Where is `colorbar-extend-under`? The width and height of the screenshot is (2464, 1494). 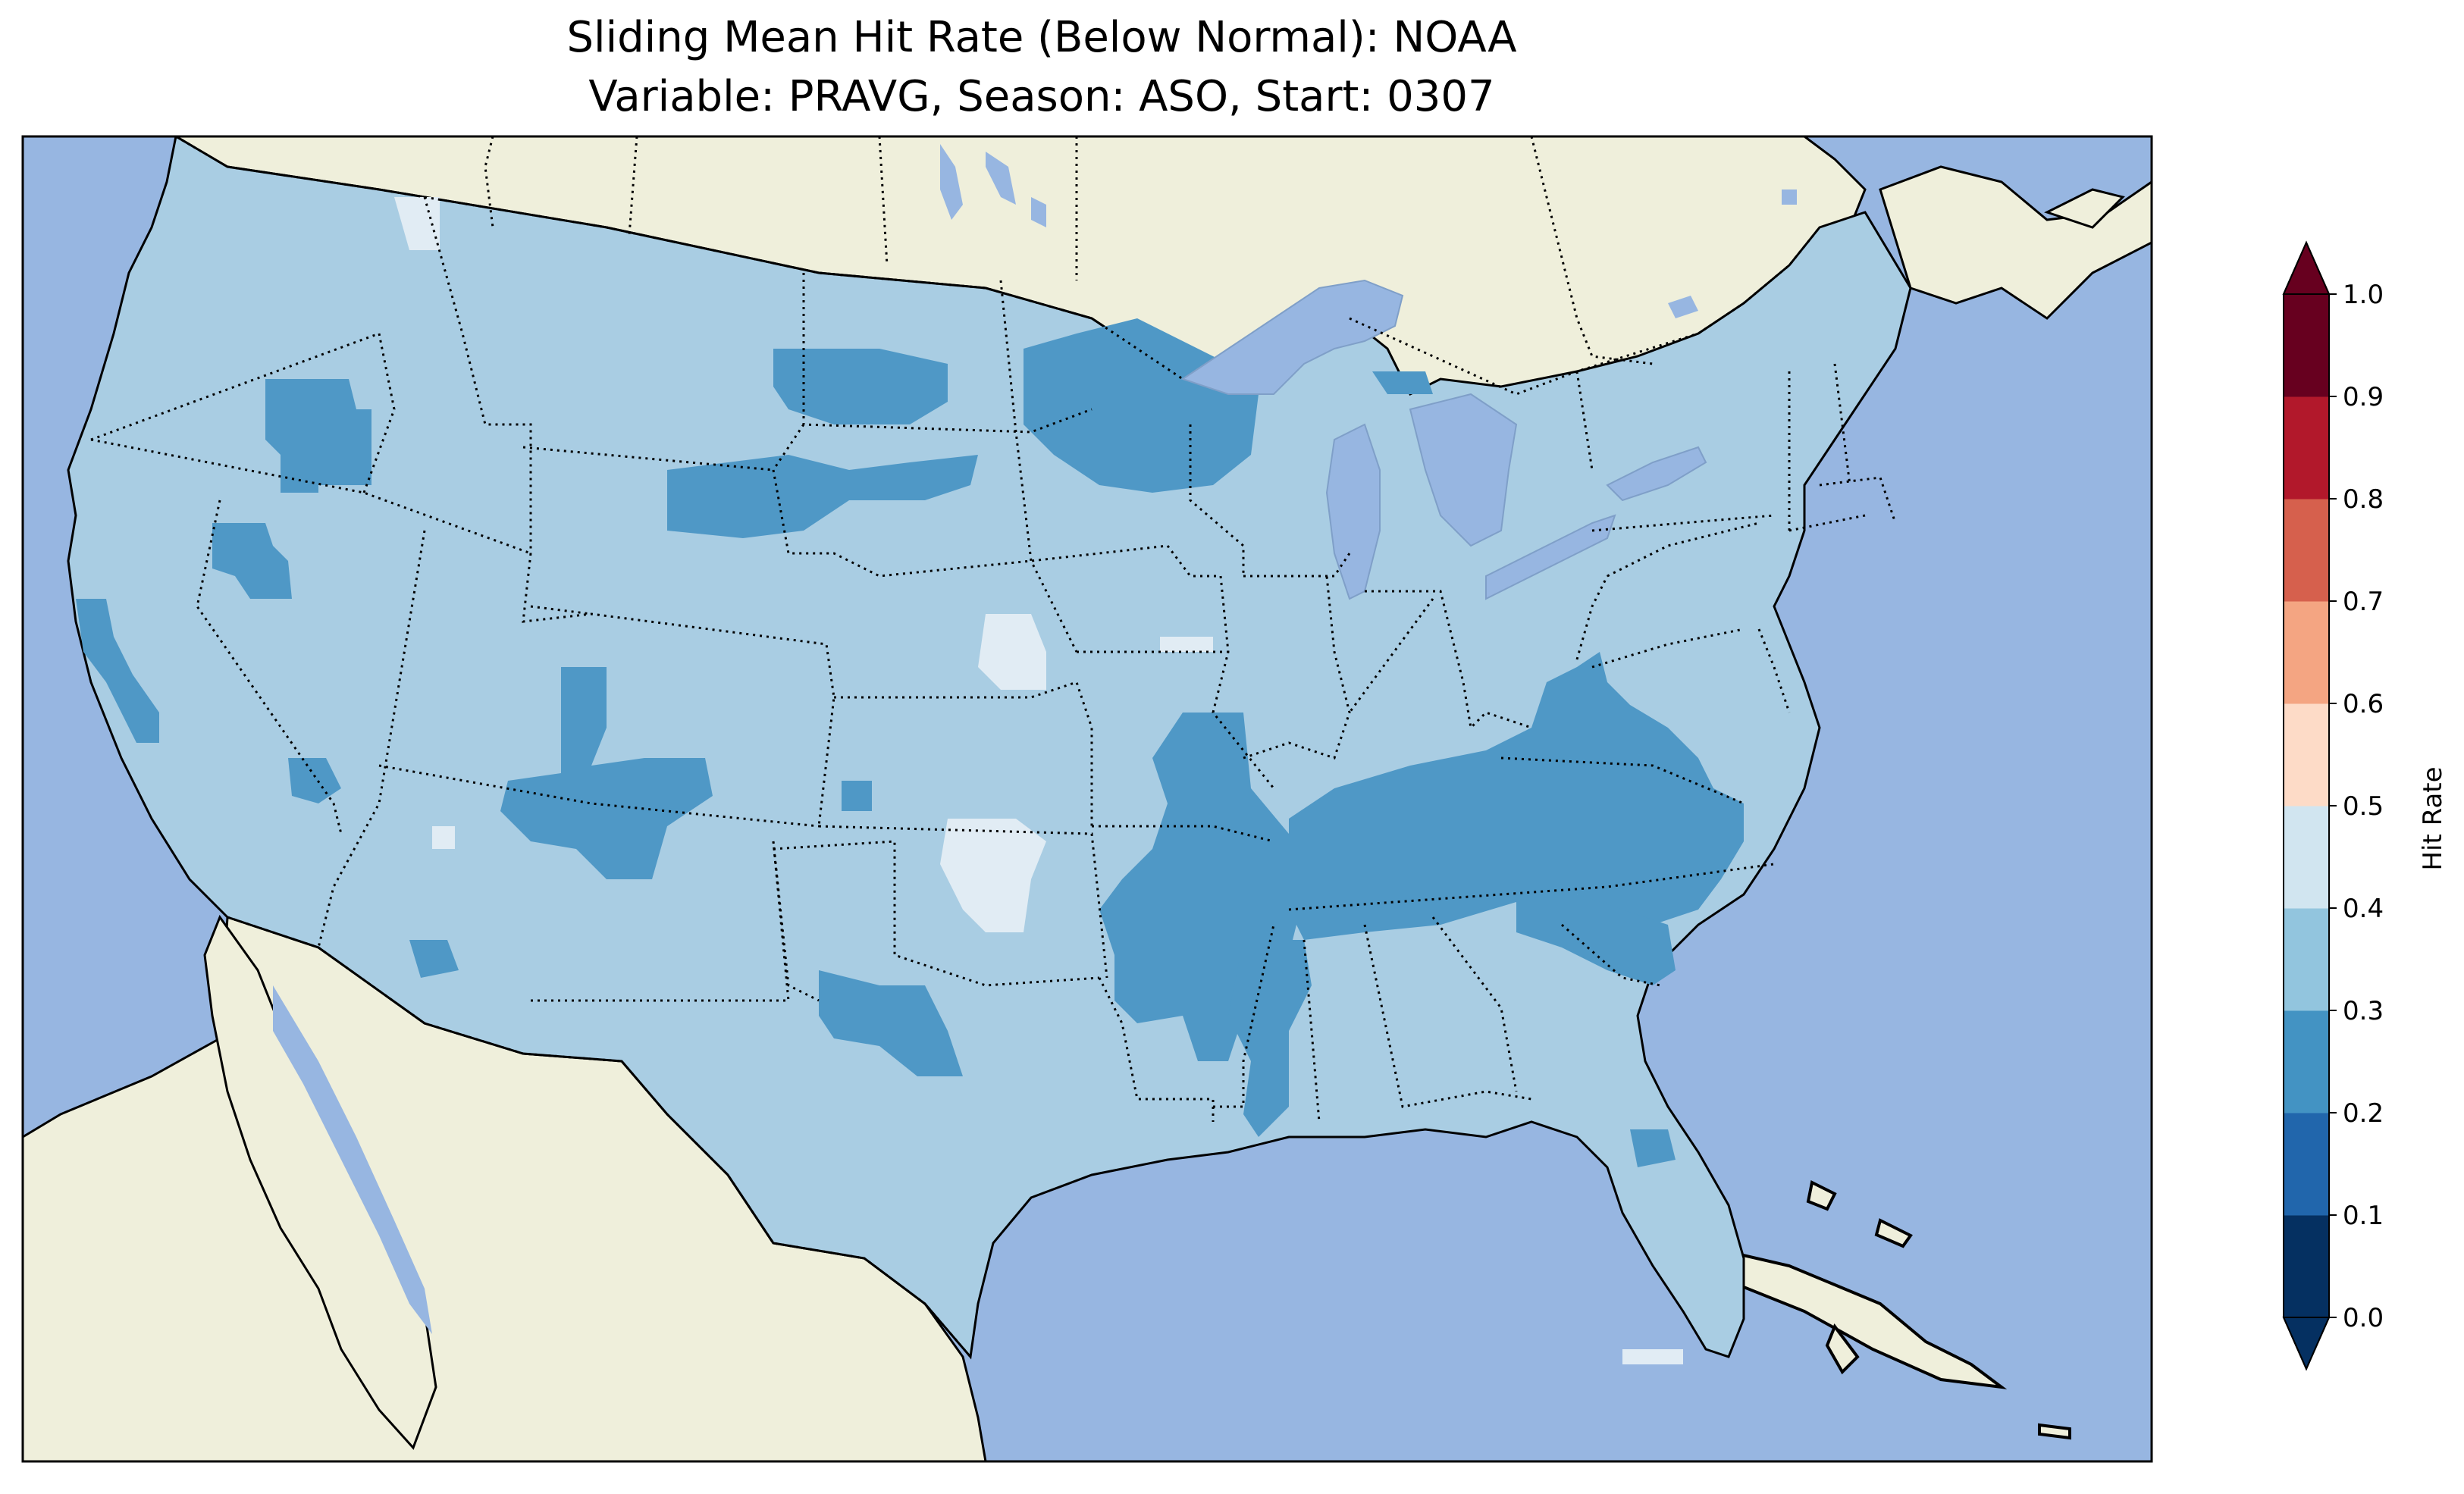
colorbar-extend-under is located at coordinates (2307, 1344).